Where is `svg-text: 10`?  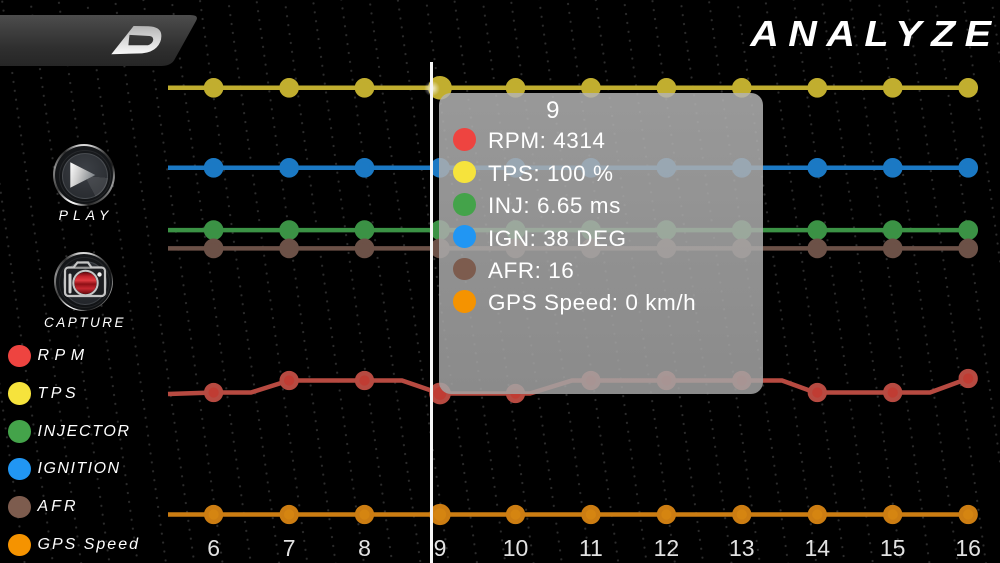 svg-text: 10 is located at coordinates (516, 548).